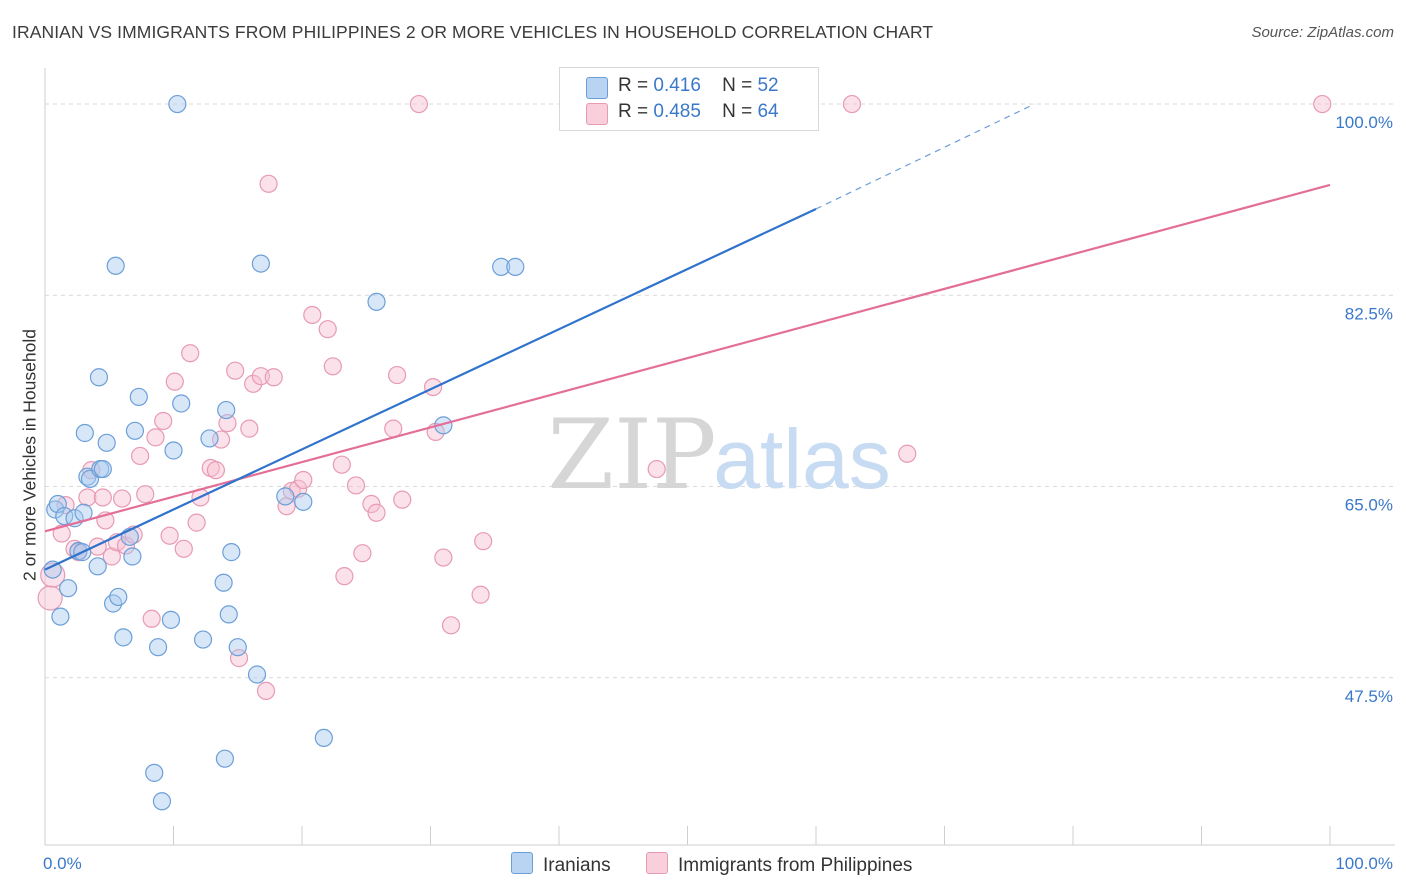  Describe the element at coordinates (1364, 863) in the screenshot. I see `x-tick-label: 100.0%` at that location.